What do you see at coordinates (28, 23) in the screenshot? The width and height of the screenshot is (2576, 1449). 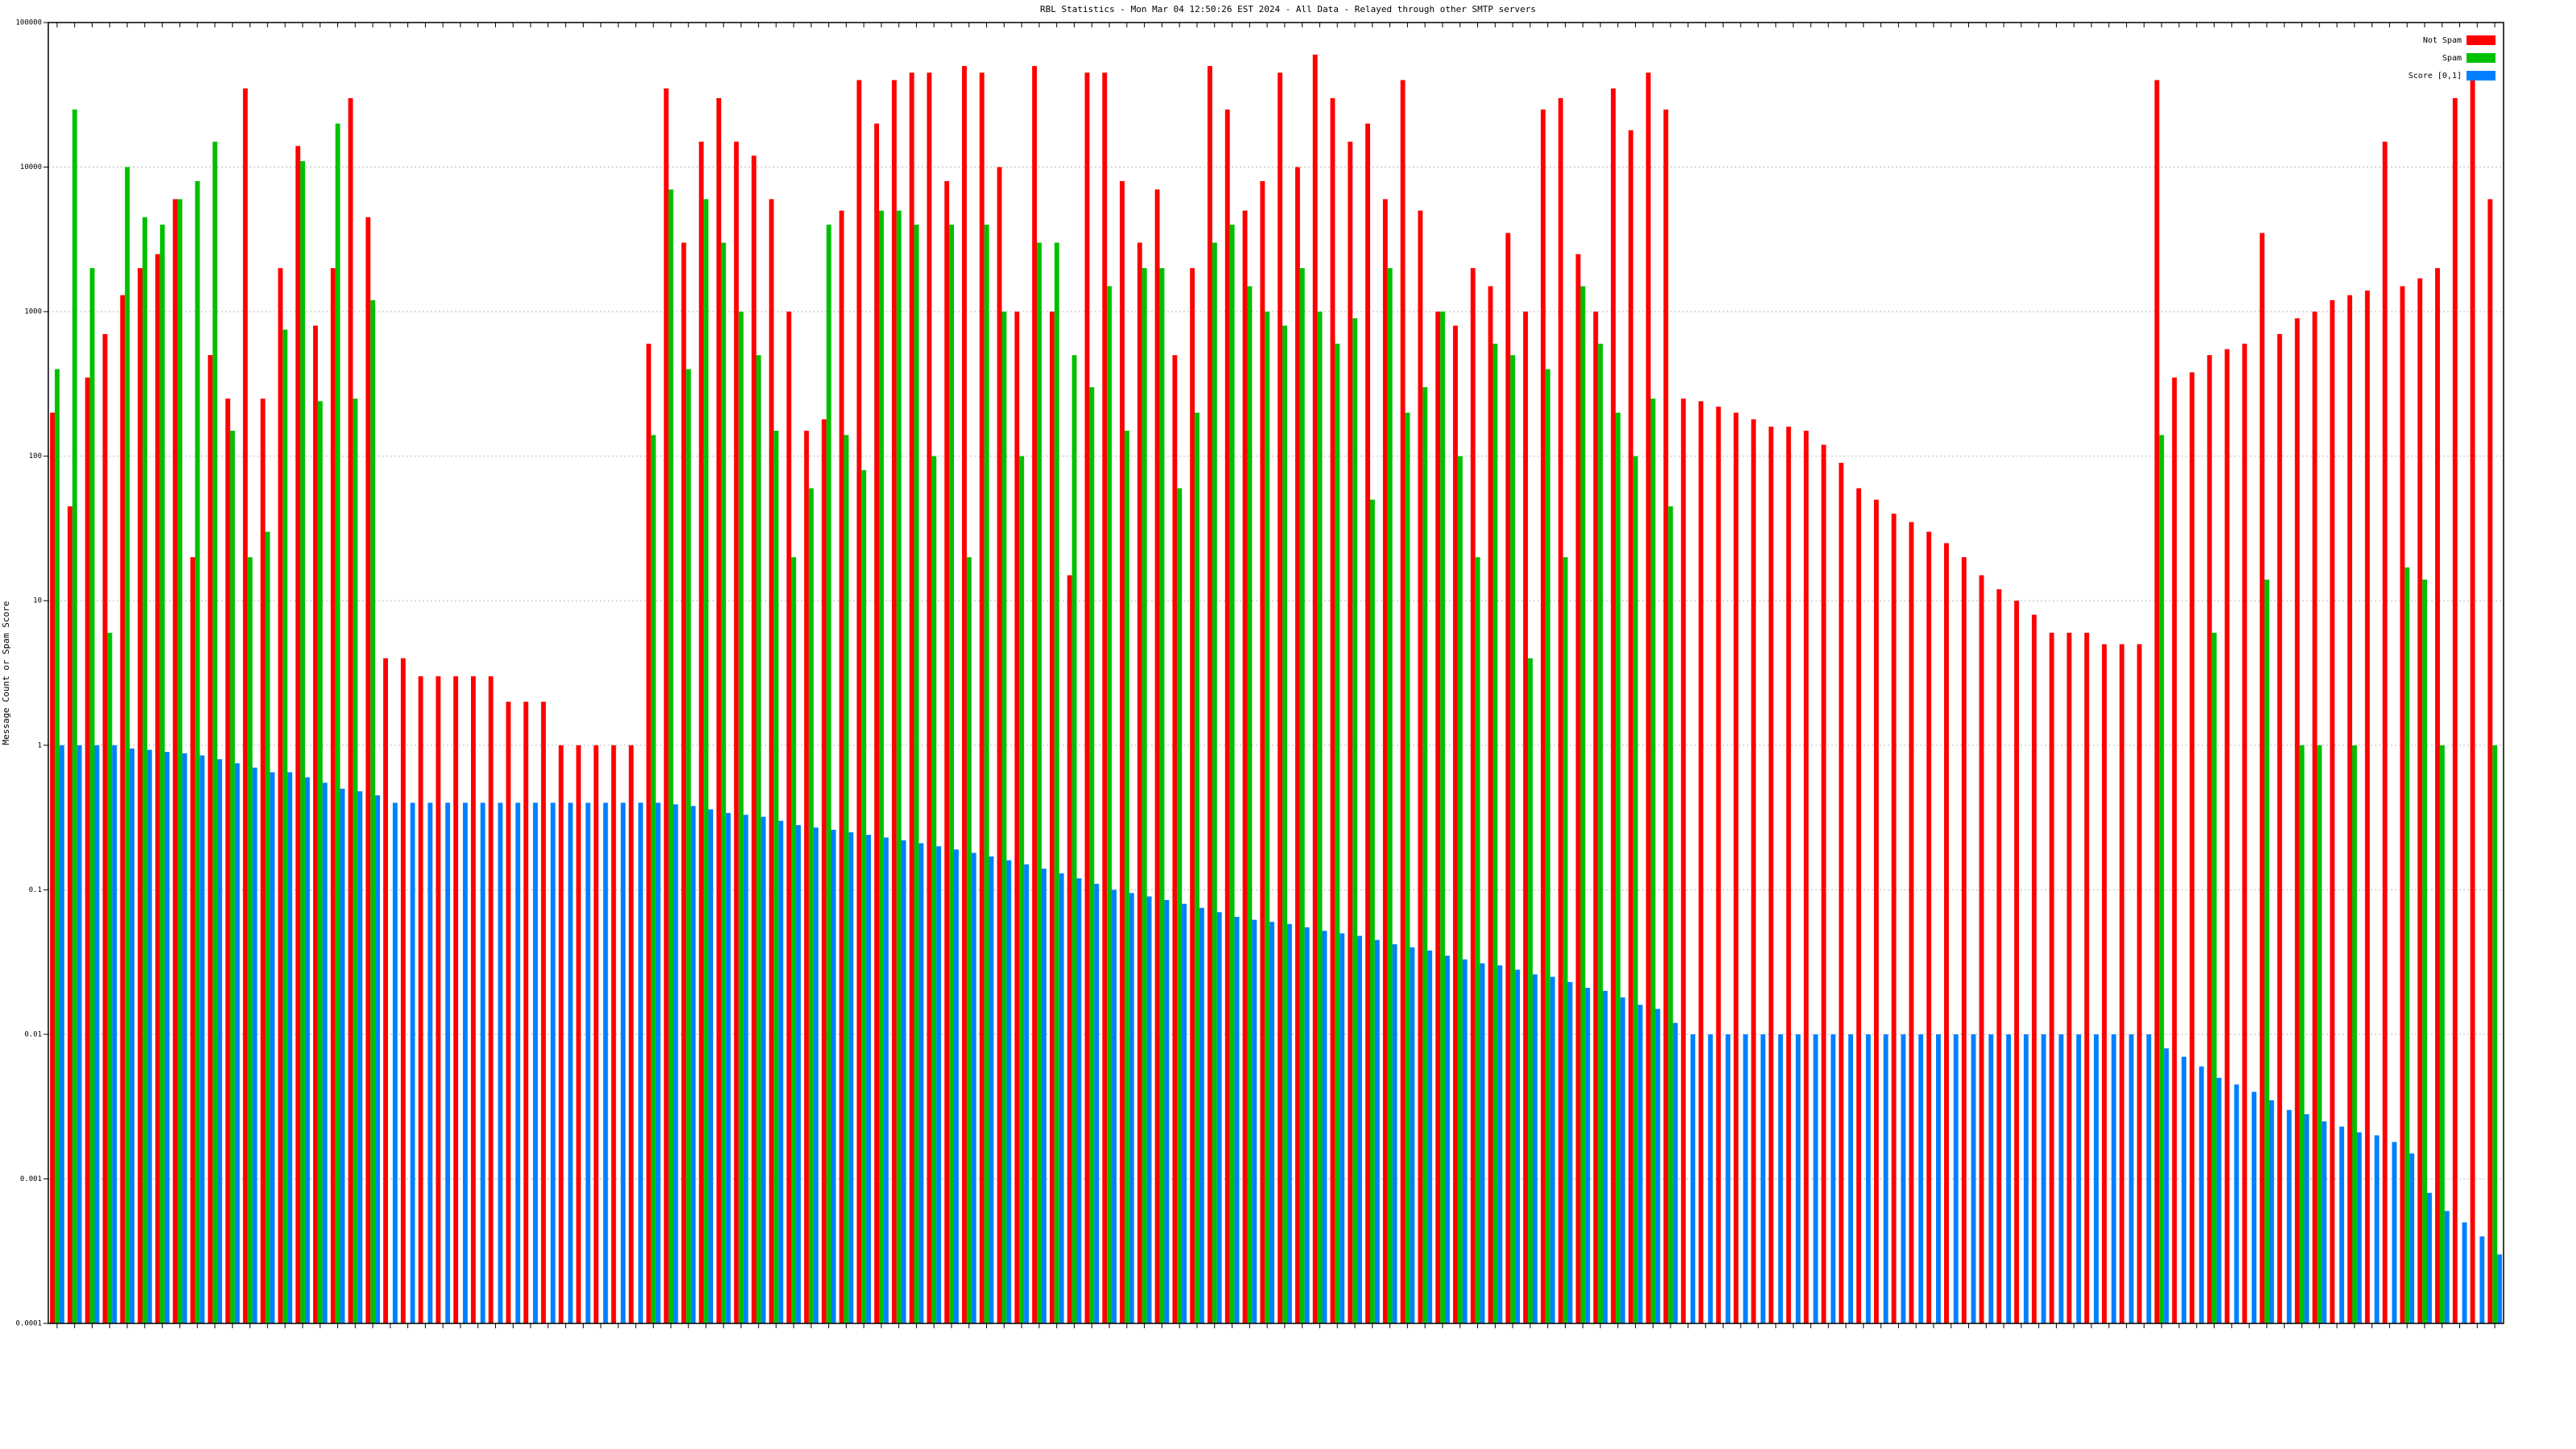 I see `y-tick-label: 100000` at bounding box center [28, 23].